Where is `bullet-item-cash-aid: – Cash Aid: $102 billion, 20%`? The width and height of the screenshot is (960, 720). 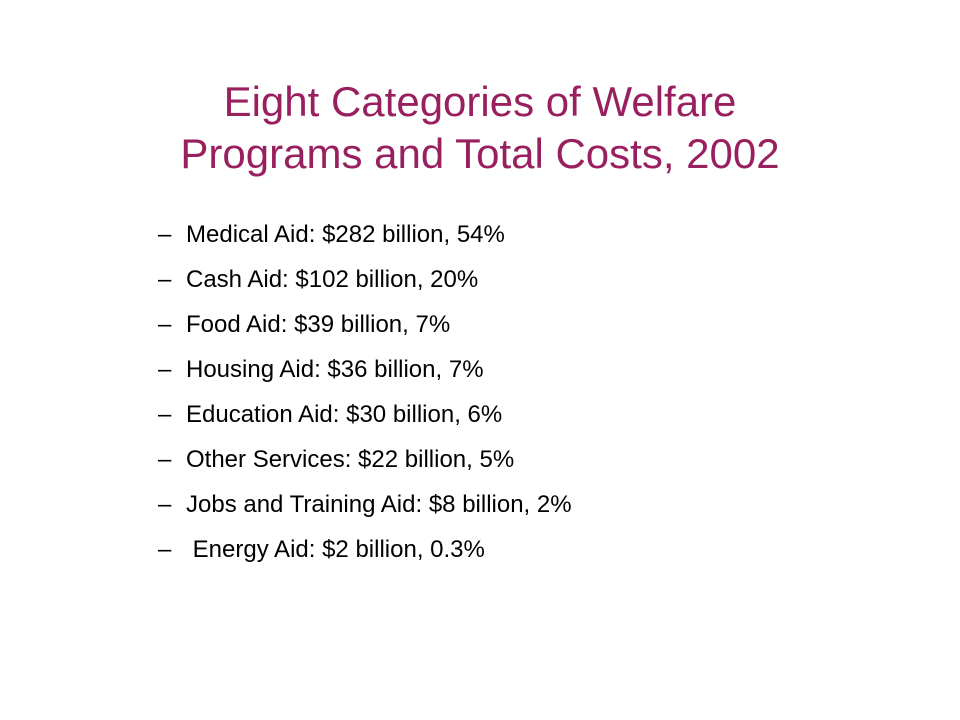
bullet-item-cash-aid: – Cash Aid: $102 billion, 20% is located at coordinates (365, 279).